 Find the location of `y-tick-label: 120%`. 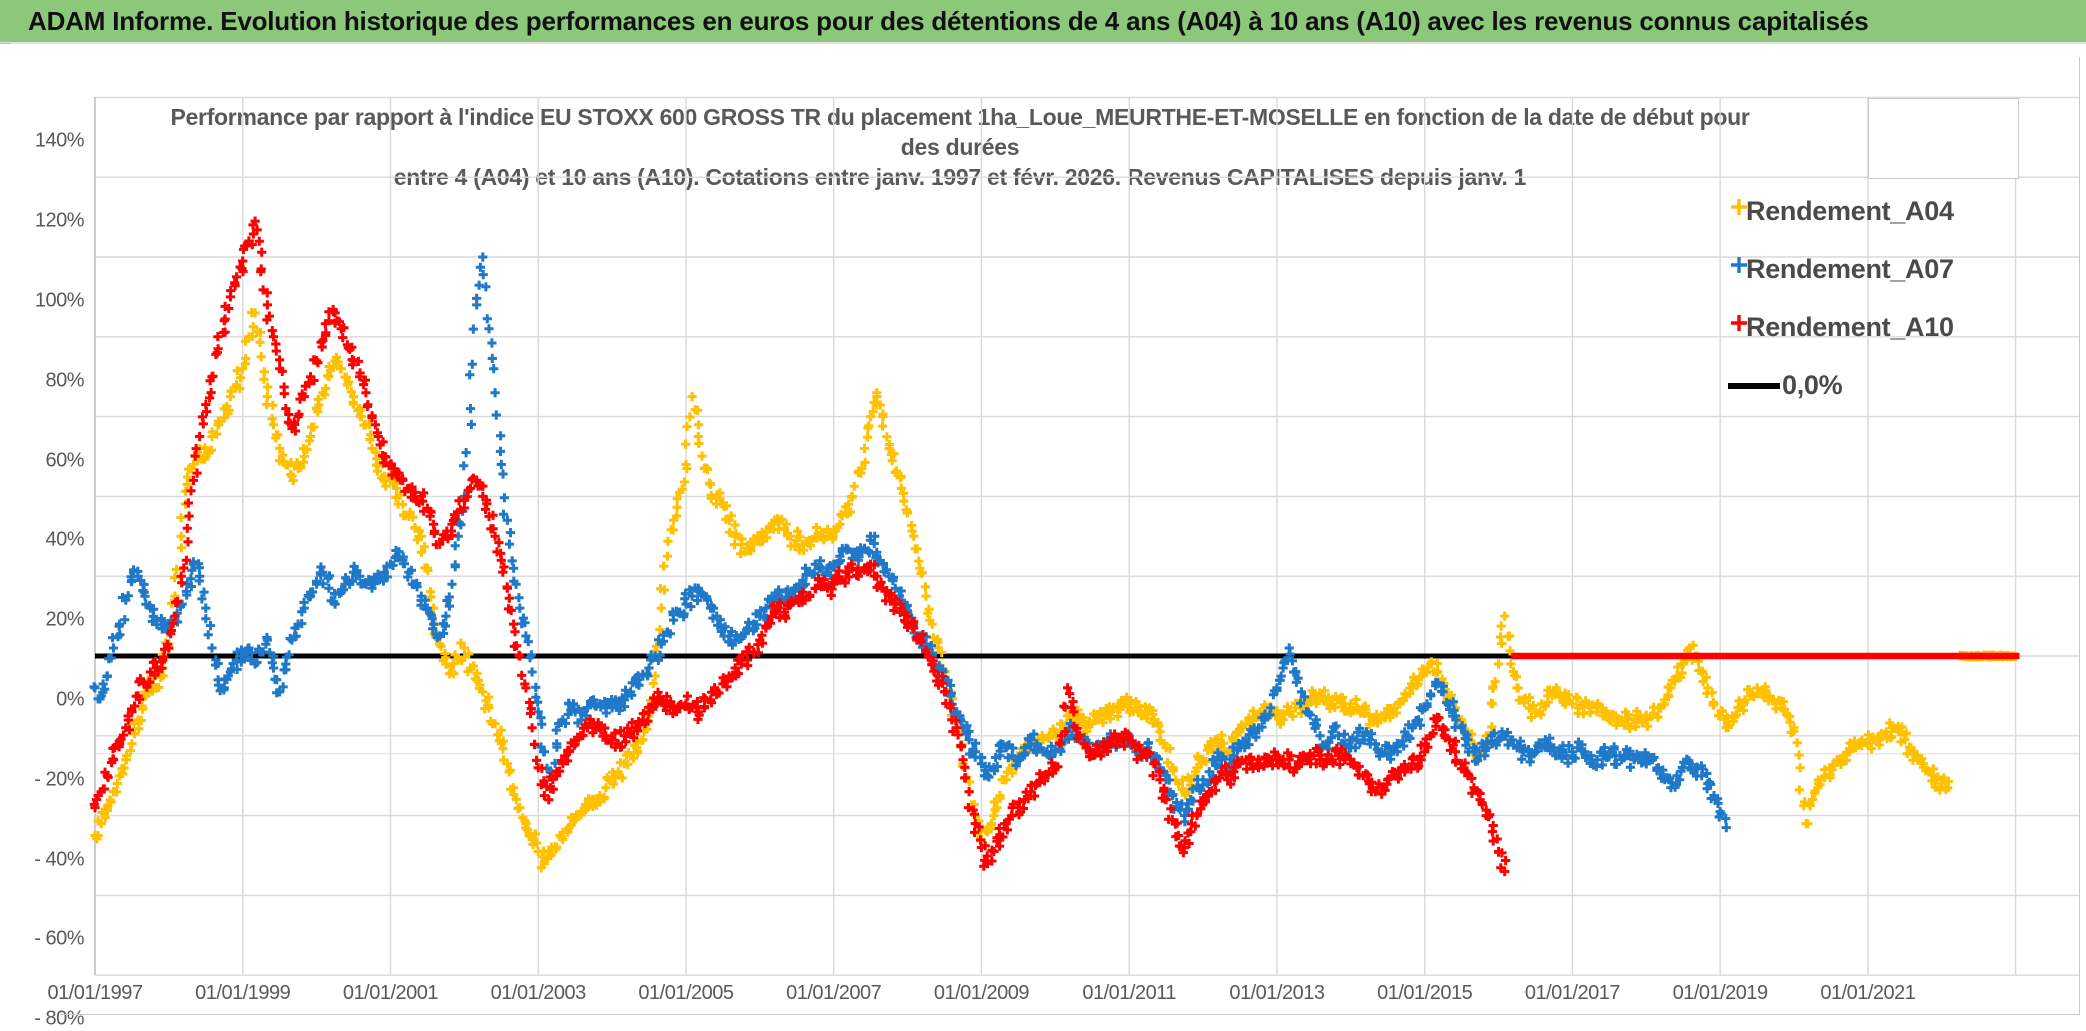

y-tick-label: 120% is located at coordinates (59, 220).